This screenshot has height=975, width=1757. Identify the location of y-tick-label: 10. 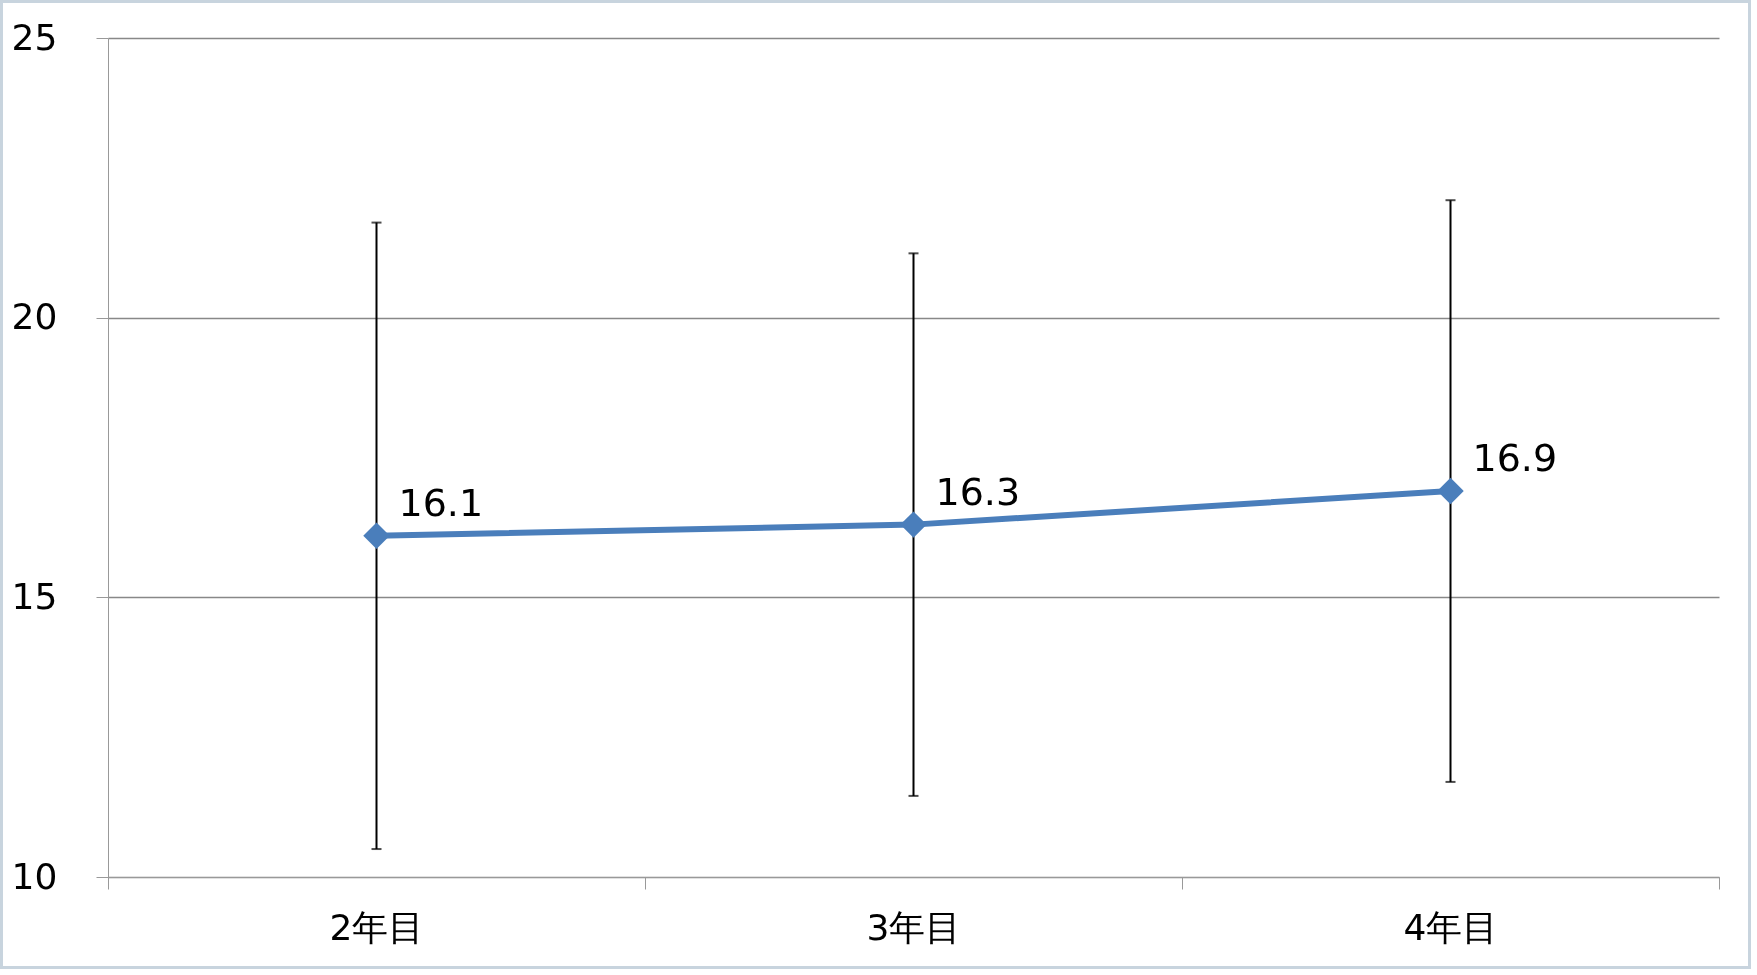
(34, 876).